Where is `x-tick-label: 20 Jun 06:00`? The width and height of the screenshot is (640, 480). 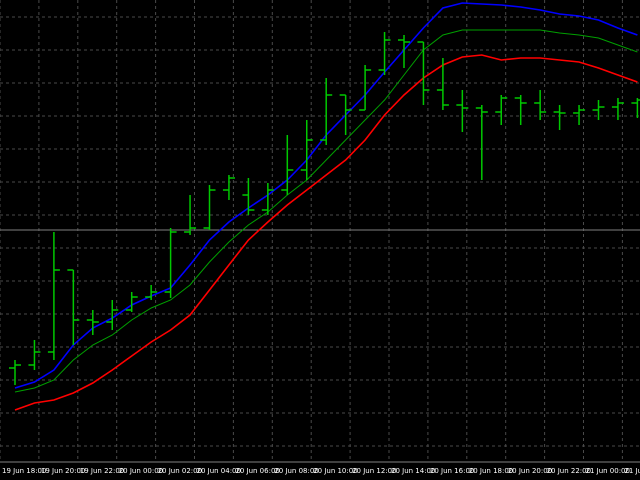 x-tick-label: 20 Jun 06:00 is located at coordinates (257, 471).